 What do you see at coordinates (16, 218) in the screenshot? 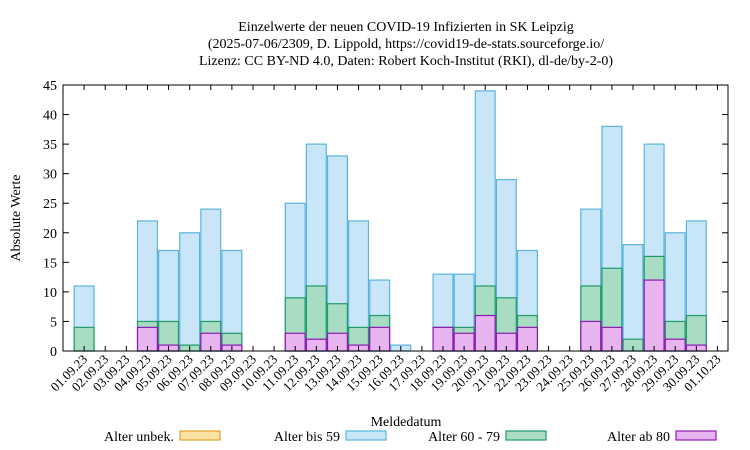
I see `y-axis-label: Absolute Werte` at bounding box center [16, 218].